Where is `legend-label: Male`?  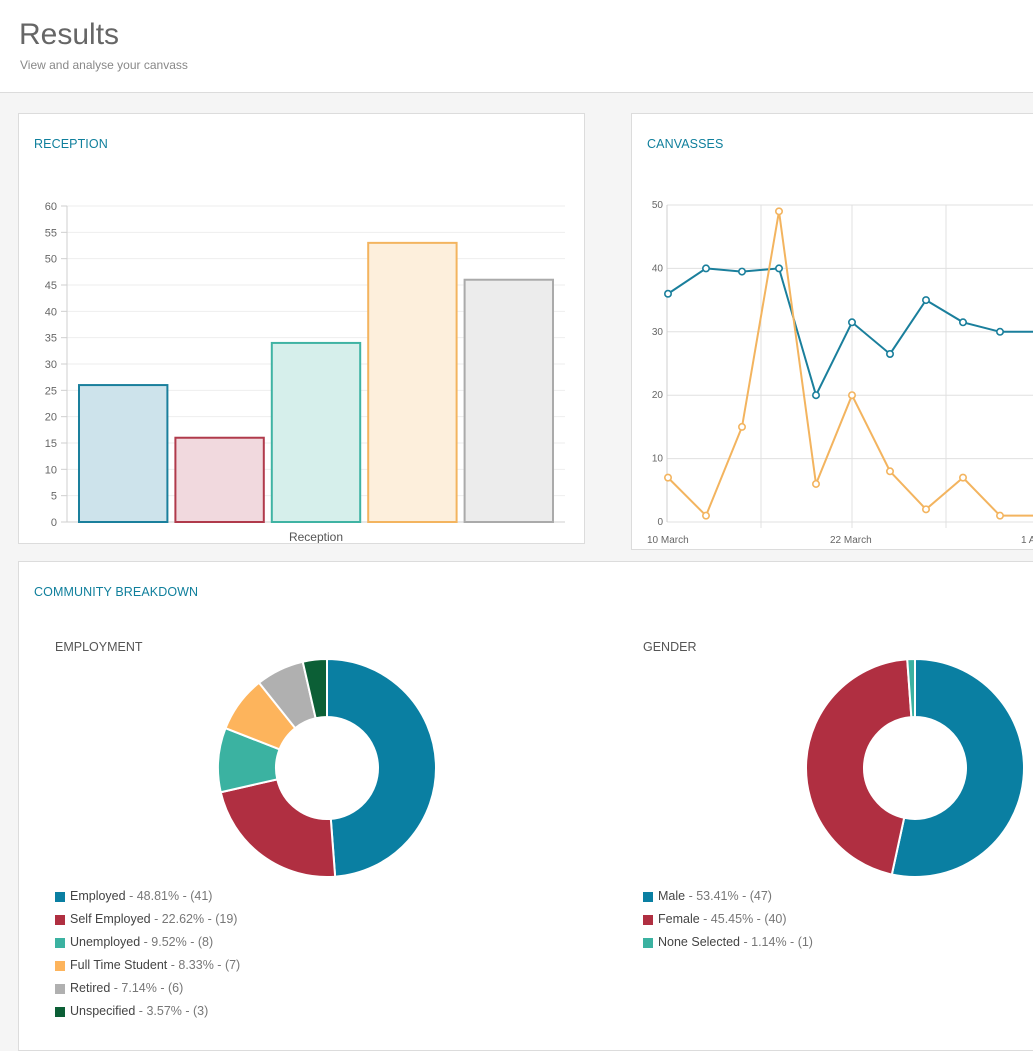
legend-label: Male is located at coordinates (672, 896).